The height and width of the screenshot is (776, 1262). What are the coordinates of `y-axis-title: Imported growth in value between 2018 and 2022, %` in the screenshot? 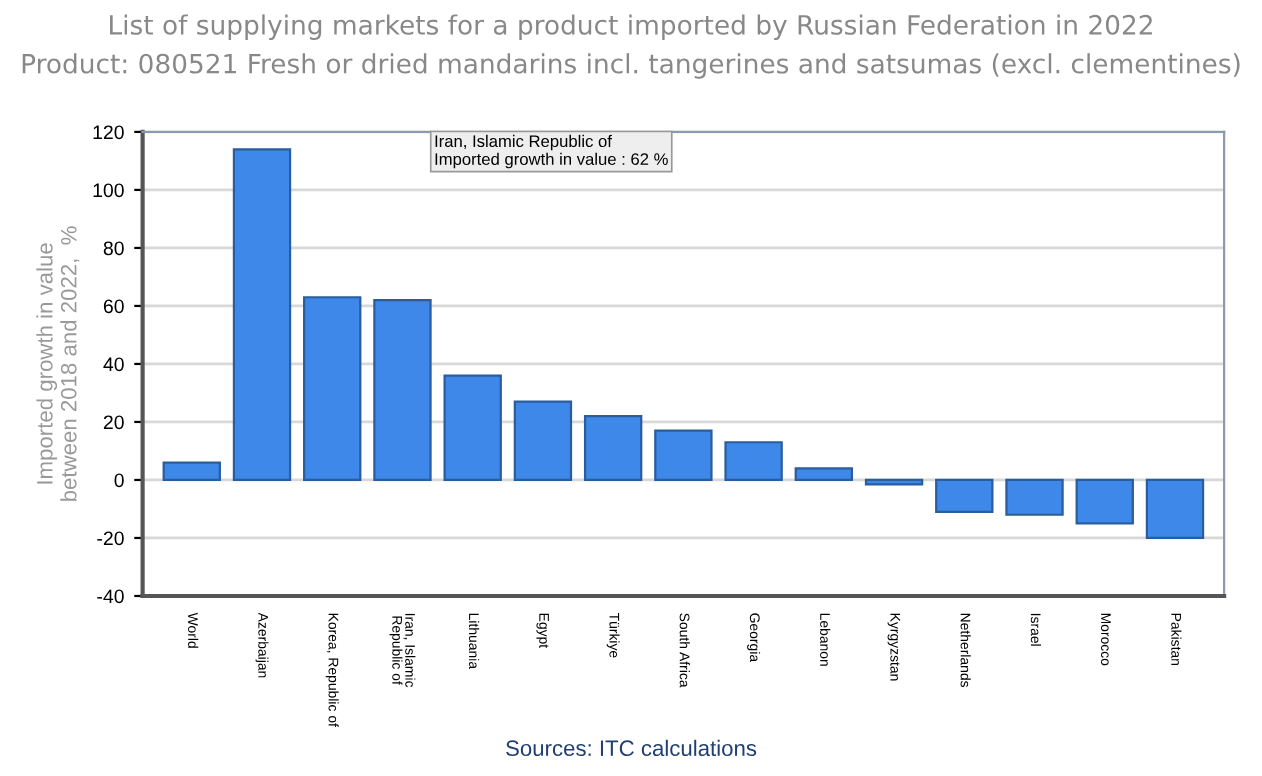 It's located at (58, 363).